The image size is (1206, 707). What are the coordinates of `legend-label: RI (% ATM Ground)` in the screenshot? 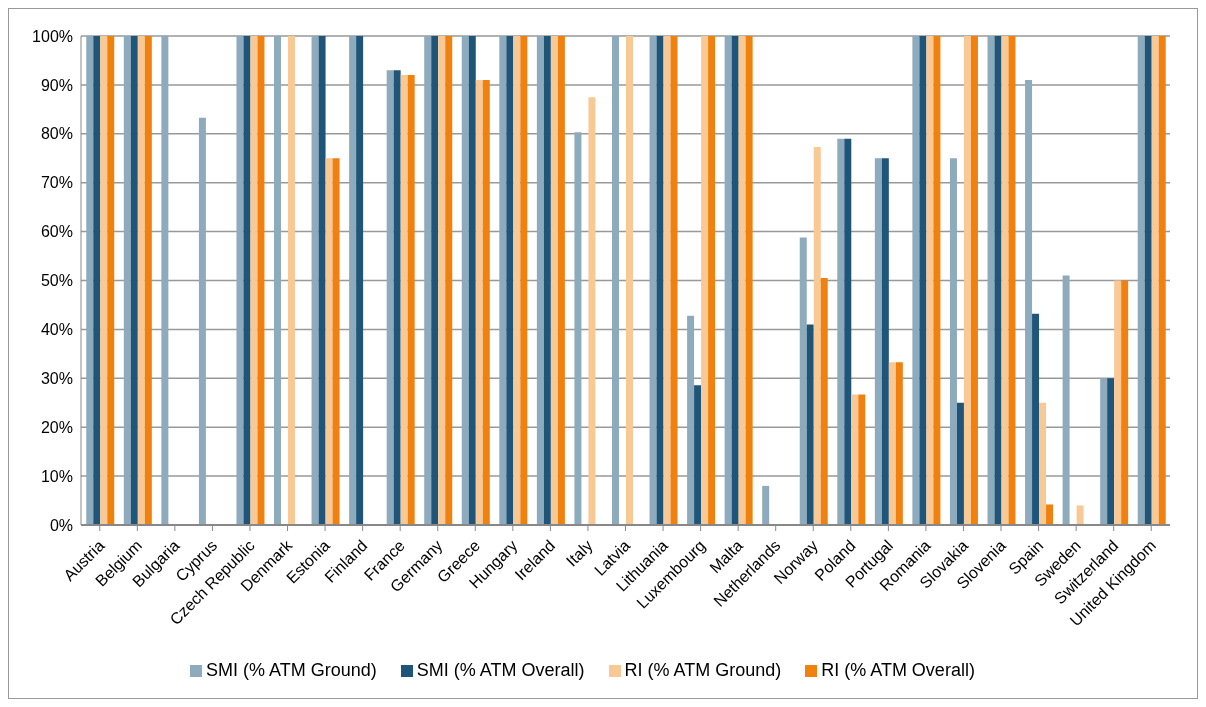 It's located at (703, 670).